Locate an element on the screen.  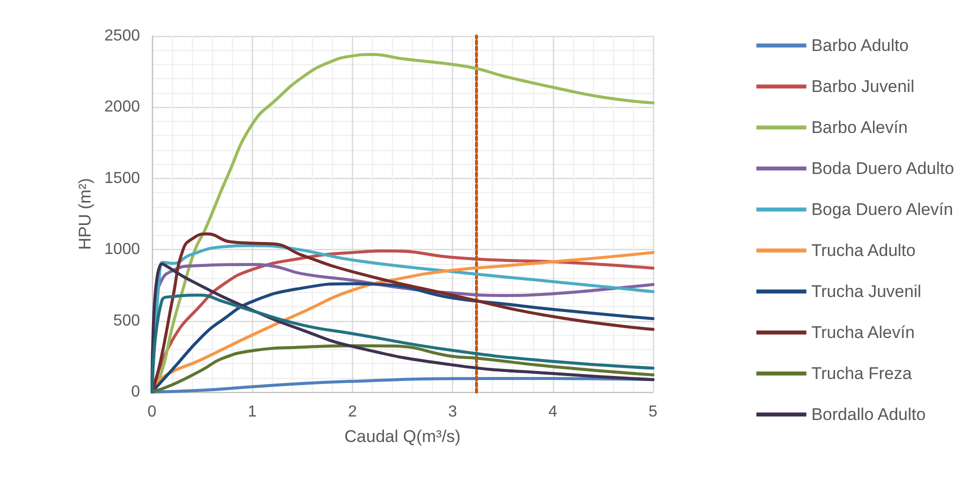
x-tick-label: 5 is located at coordinates (653, 412).